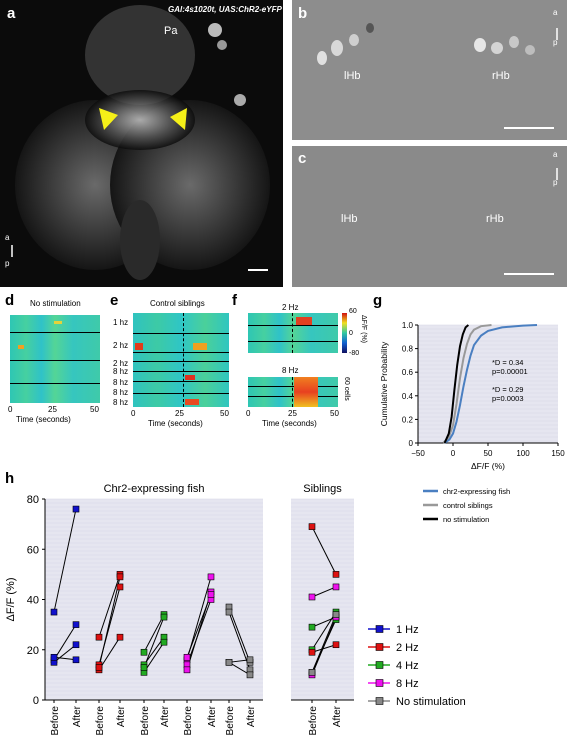  Describe the element at coordinates (407, 648) in the screenshot. I see `legend-label: 2 Hz` at that location.